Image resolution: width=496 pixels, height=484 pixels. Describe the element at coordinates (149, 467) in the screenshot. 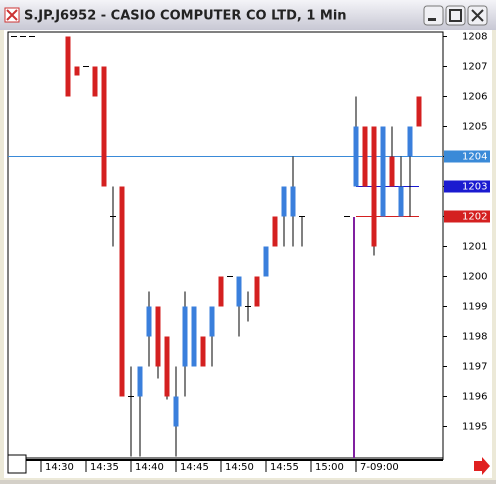

I see `x-tick-label: 14:40` at that location.